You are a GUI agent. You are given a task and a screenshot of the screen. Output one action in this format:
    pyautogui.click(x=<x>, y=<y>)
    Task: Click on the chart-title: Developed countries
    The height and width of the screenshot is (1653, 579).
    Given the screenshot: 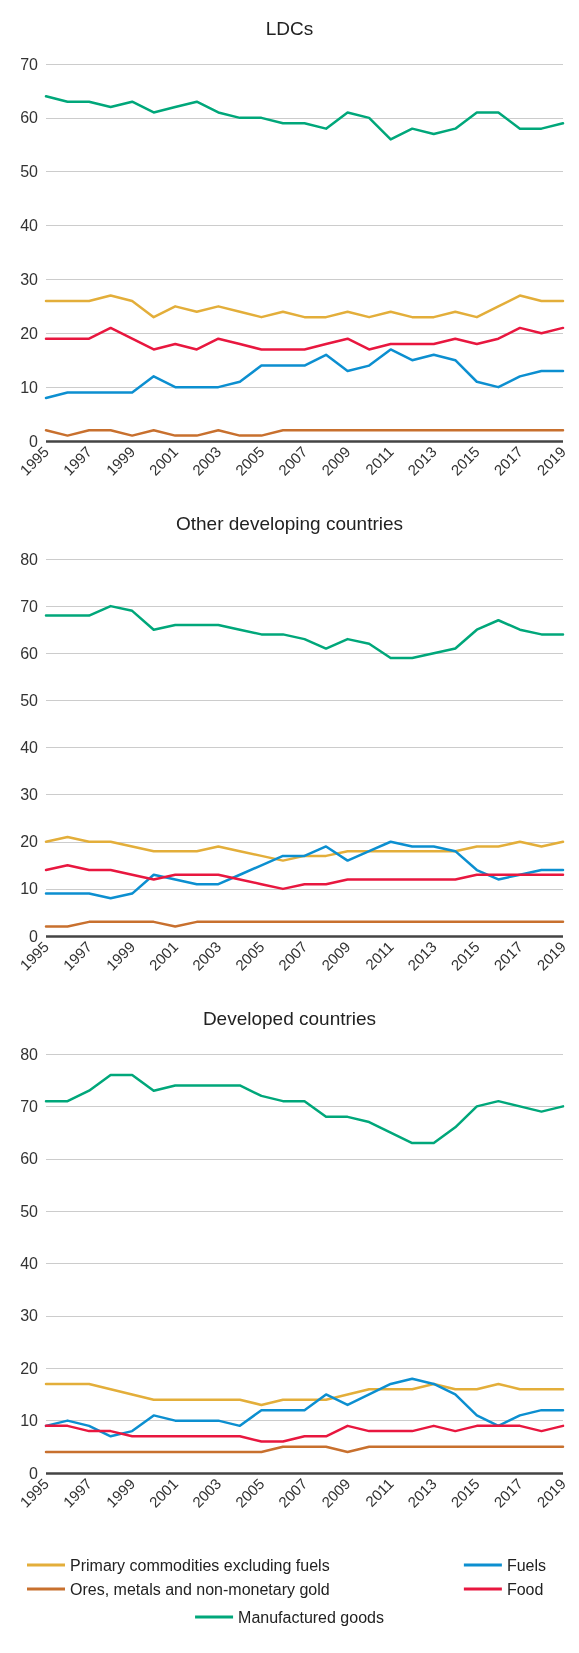 What is the action you would take?
    pyautogui.click(x=289, y=1018)
    